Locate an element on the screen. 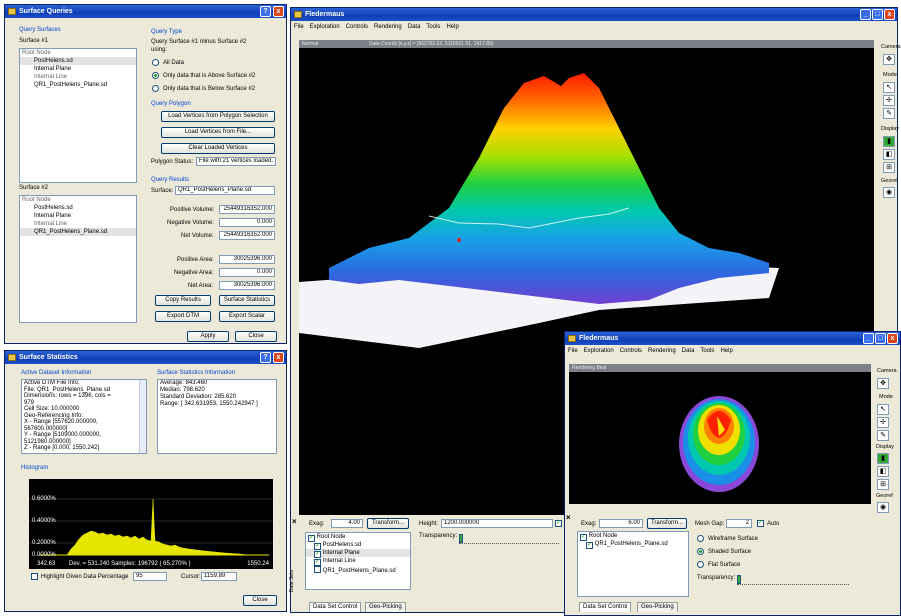 The image size is (901, 616). tree-item: ✓ QR1_PostHelens_Plane.sd is located at coordinates (633, 544).